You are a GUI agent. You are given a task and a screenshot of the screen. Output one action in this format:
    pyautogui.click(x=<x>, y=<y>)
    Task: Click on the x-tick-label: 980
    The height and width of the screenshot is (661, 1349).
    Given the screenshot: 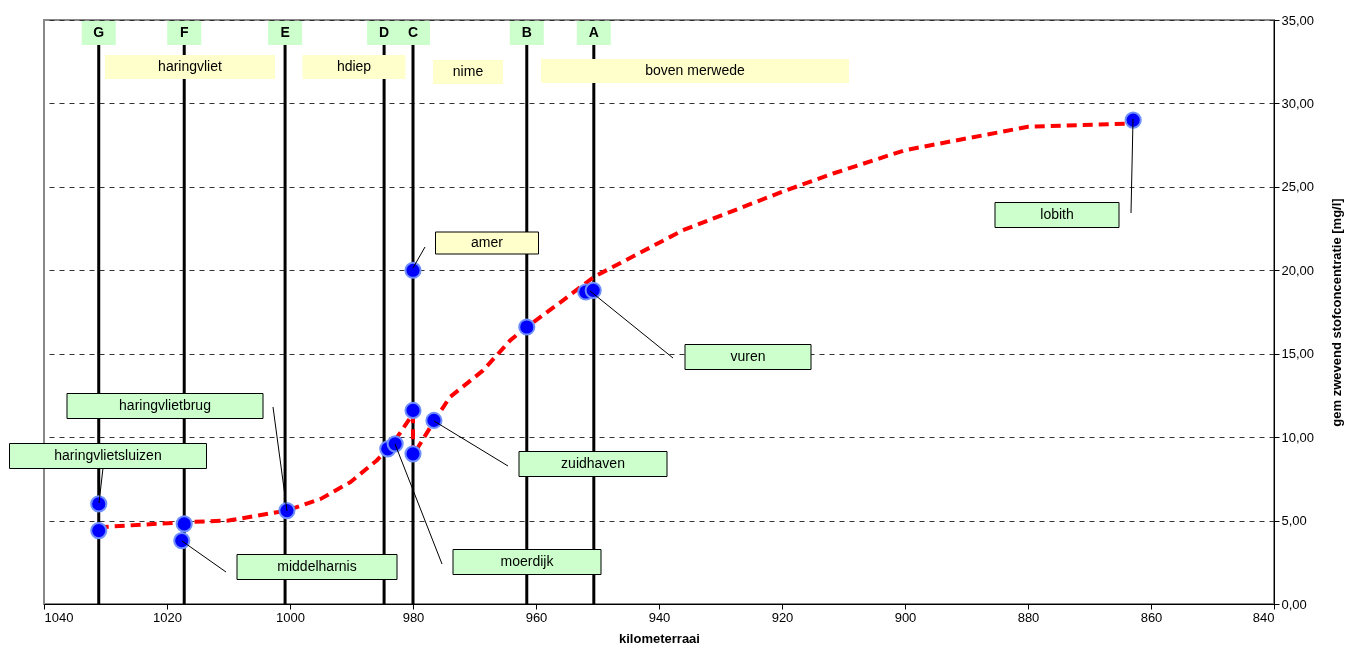 What is the action you would take?
    pyautogui.click(x=413, y=617)
    